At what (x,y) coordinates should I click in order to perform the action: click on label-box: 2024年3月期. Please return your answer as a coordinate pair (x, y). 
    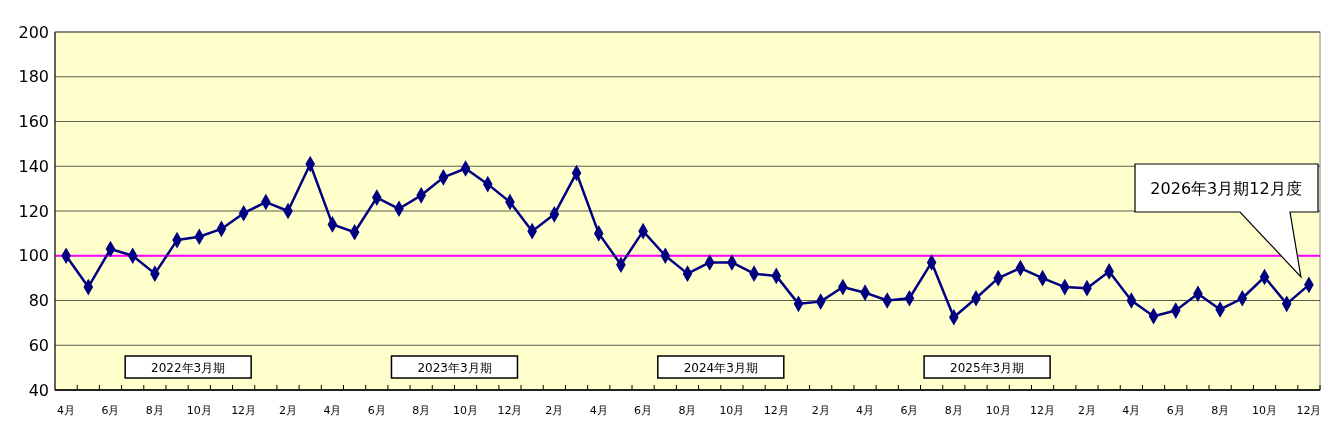
    Looking at the image, I should click on (721, 367).